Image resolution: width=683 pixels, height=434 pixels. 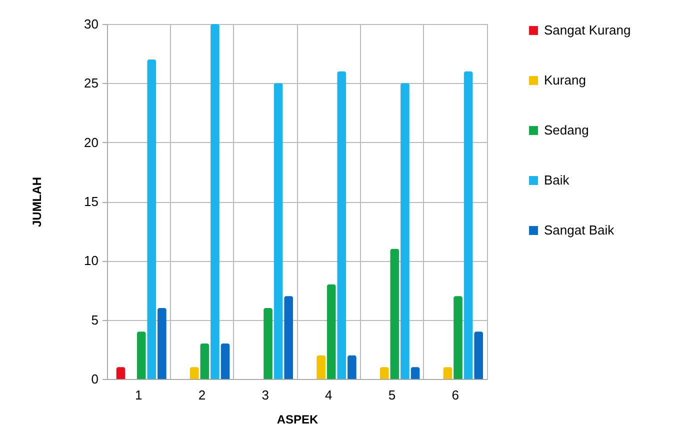 What do you see at coordinates (91, 201) in the screenshot?
I see `y-tick-label: 15` at bounding box center [91, 201].